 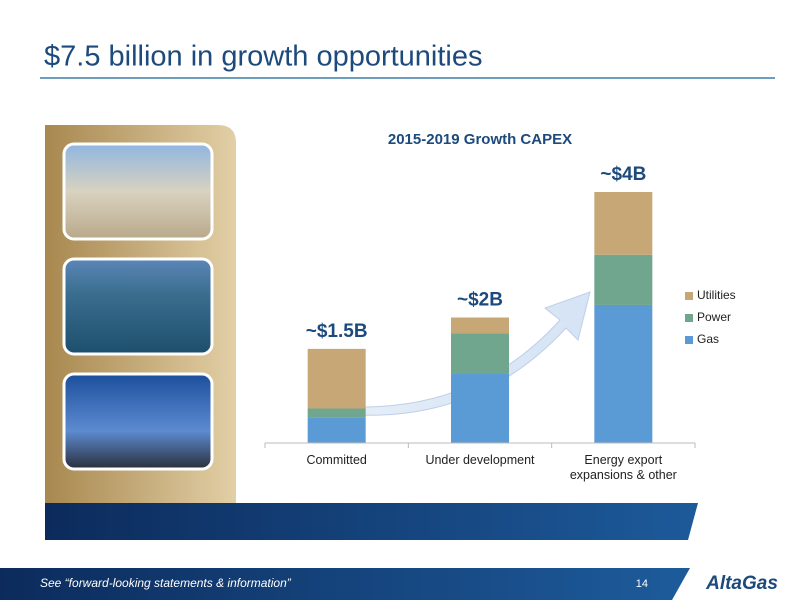 I want to click on legend-label: Utilities, so click(x=716, y=295).